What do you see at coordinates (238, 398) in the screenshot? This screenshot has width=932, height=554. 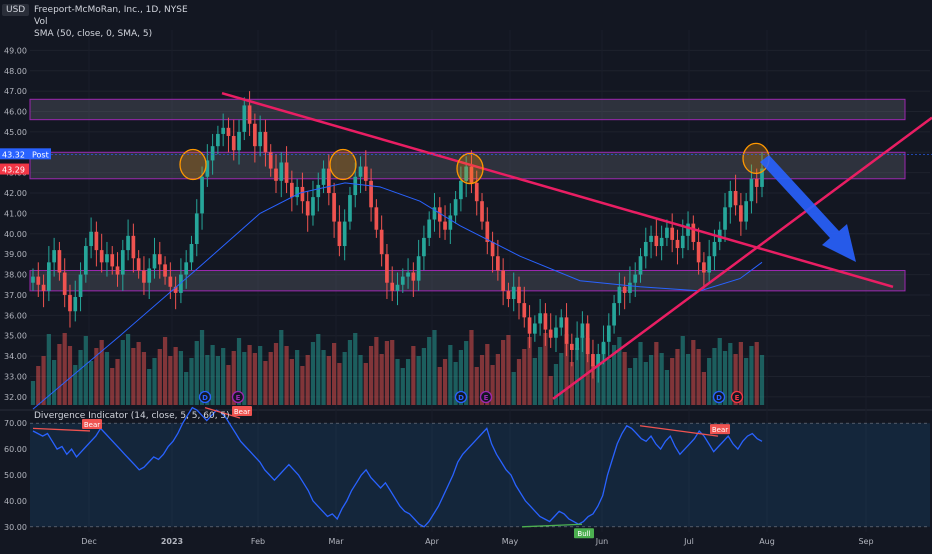 I see `event-marker-letter: E` at bounding box center [238, 398].